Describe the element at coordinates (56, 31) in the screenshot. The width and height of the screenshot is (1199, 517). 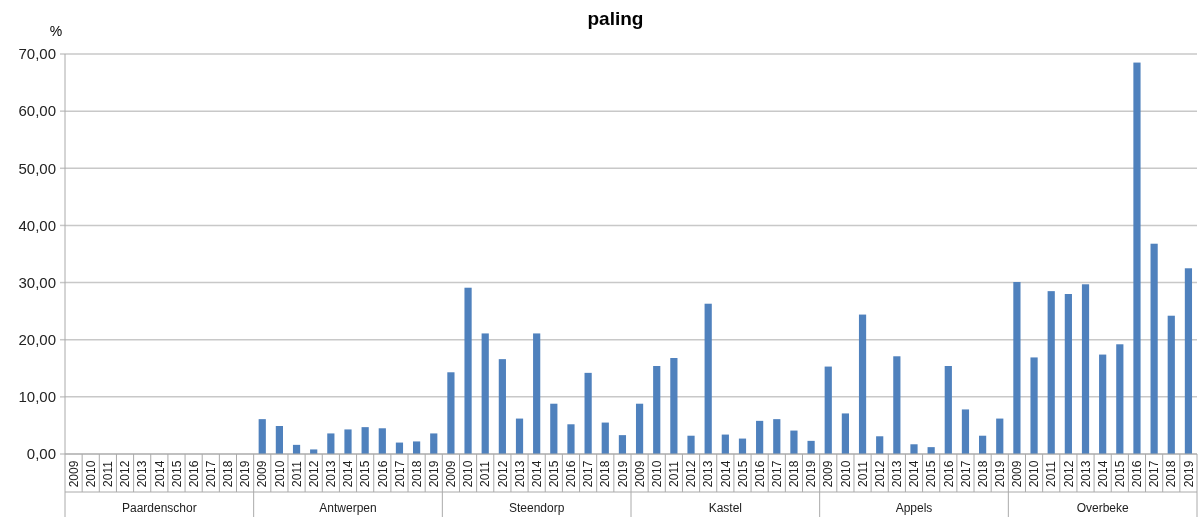
I see `y-axis-title: %` at that location.